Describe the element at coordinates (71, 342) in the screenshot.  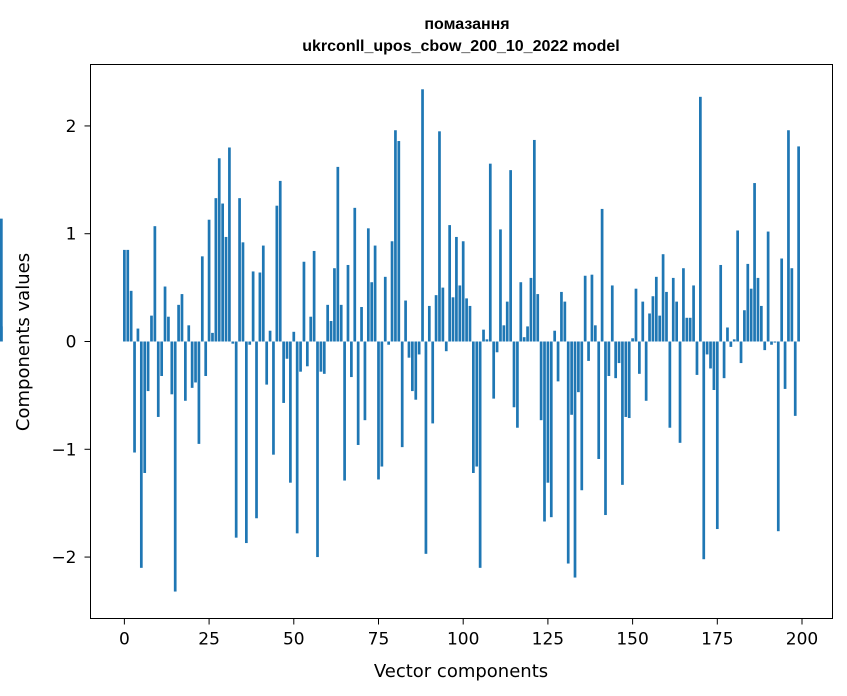
I see `y-axis-ticks: −2 −1 0 1 2` at that location.